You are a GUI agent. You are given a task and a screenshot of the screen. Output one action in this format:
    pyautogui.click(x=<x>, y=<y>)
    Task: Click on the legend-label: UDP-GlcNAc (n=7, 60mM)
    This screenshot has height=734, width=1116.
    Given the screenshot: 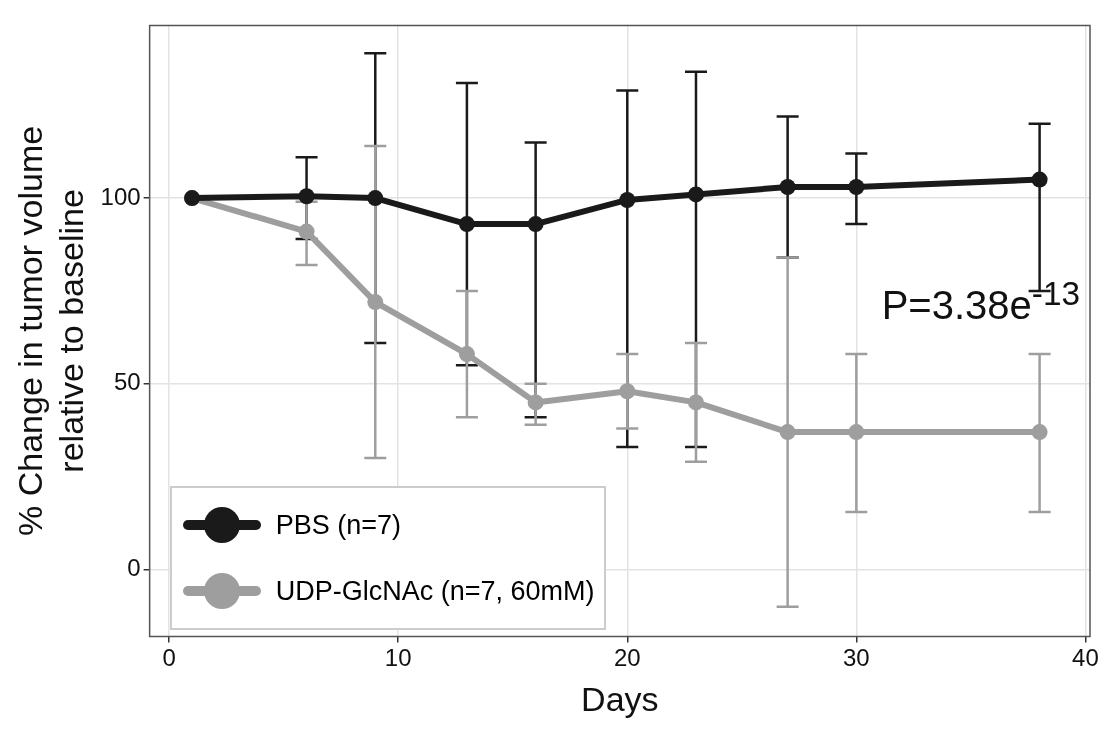 What is the action you would take?
    pyautogui.click(x=435, y=591)
    